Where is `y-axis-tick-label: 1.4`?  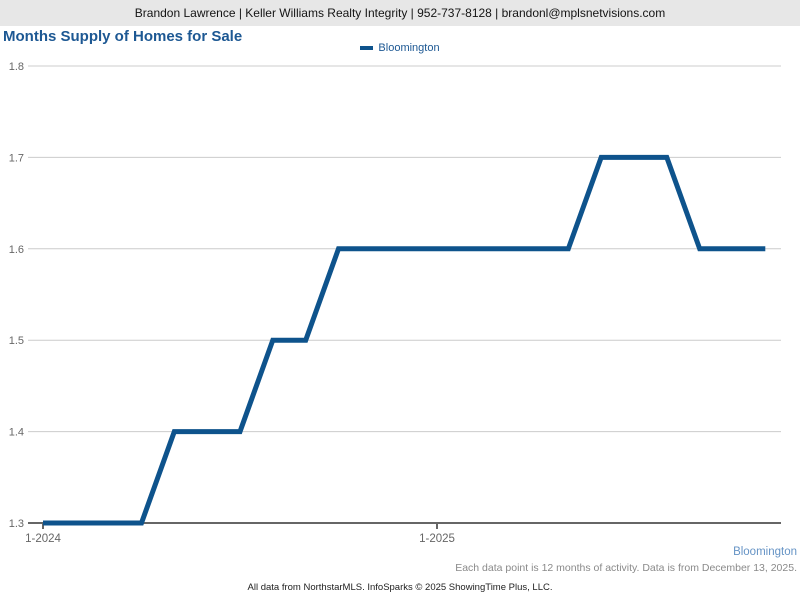
y-axis-tick-label: 1.4 is located at coordinates (16, 433).